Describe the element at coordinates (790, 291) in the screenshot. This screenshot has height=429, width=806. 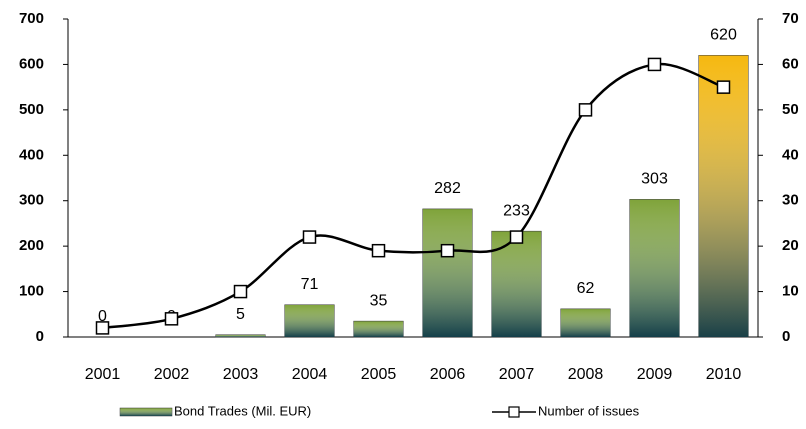
I see `y2-tick-label: 10` at that location.